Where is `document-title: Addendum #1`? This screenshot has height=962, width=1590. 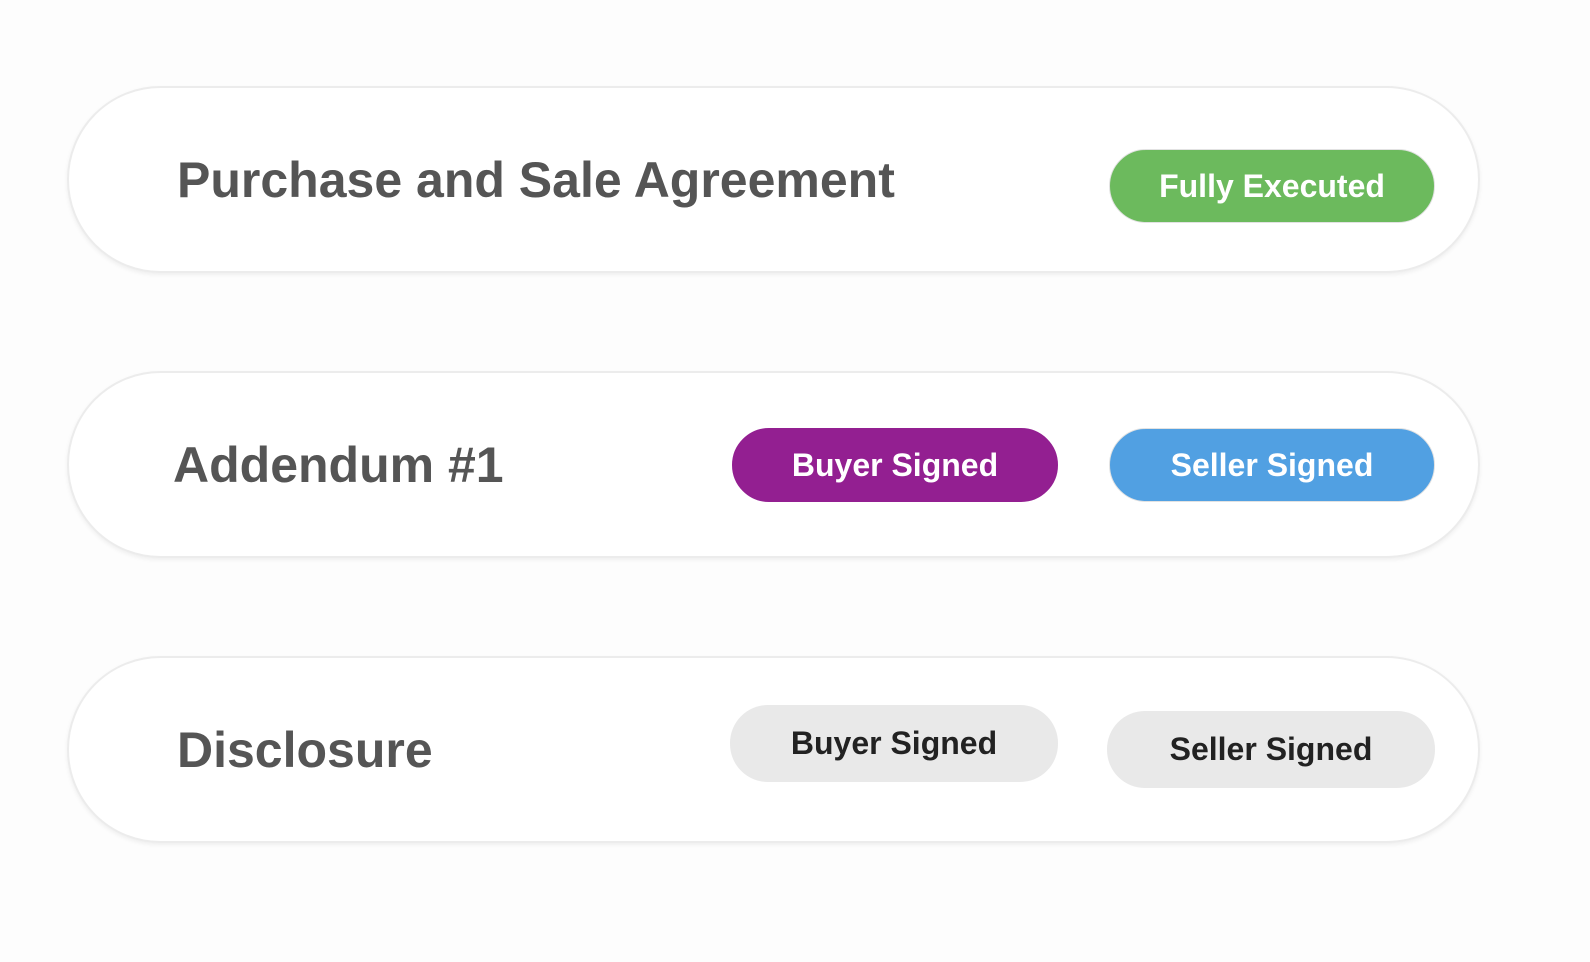
document-title: Addendum #1 is located at coordinates (338, 464).